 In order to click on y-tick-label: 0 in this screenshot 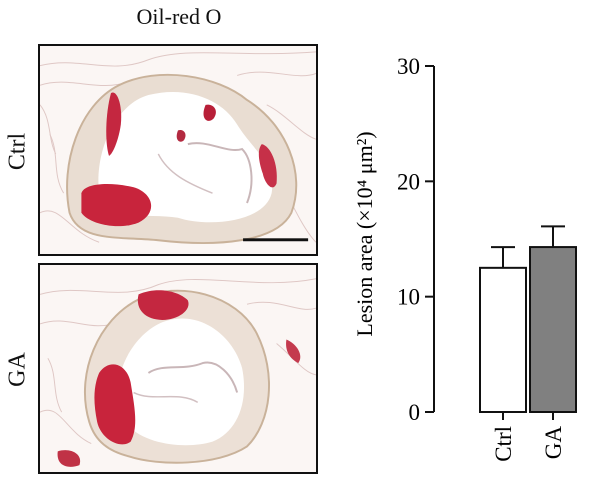, I will do `click(415, 412)`.